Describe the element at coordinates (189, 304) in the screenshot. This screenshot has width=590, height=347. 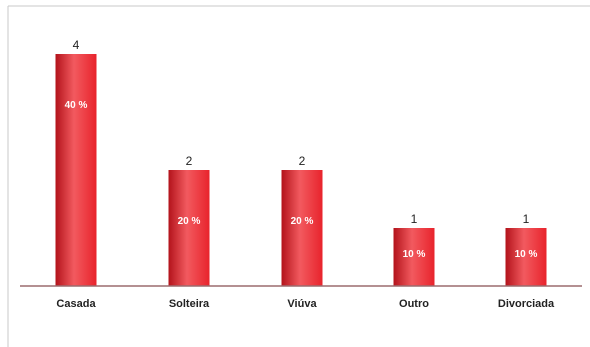
I see `x-tick-label: Solteira` at that location.